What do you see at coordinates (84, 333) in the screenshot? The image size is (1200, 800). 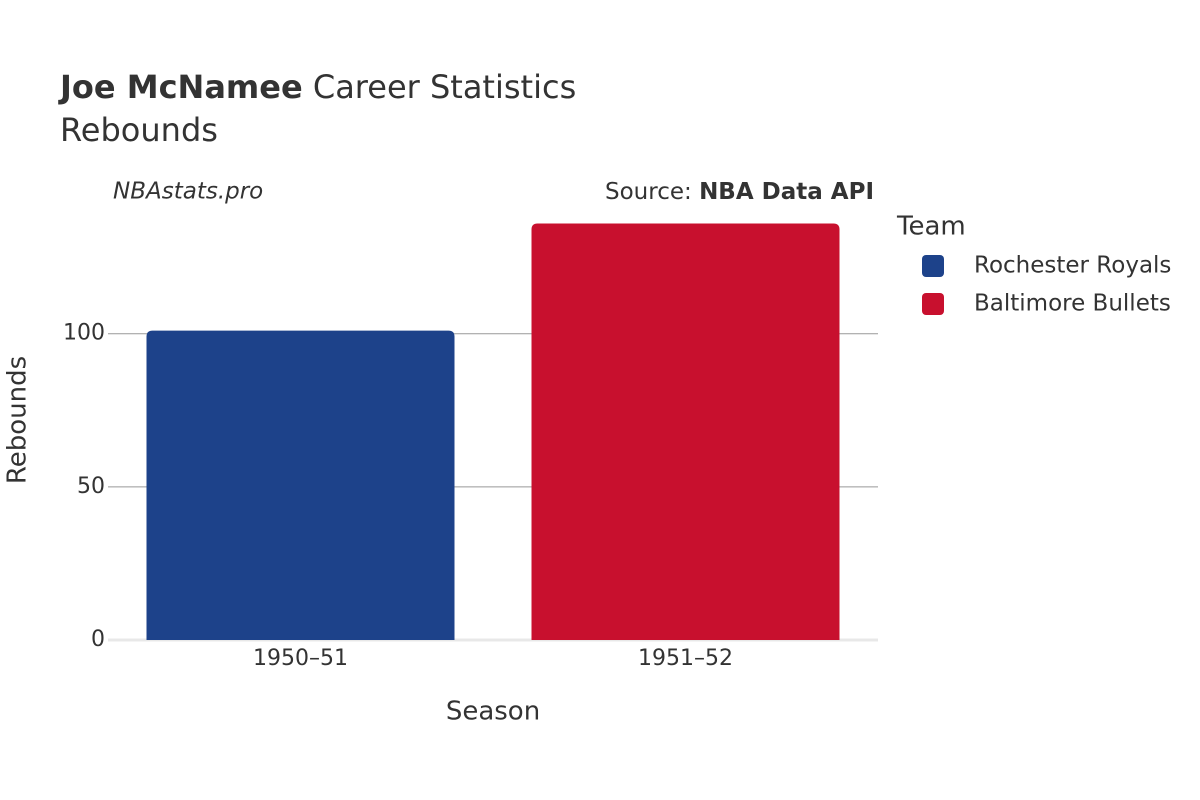 I see `y-tick-label: 100` at bounding box center [84, 333].